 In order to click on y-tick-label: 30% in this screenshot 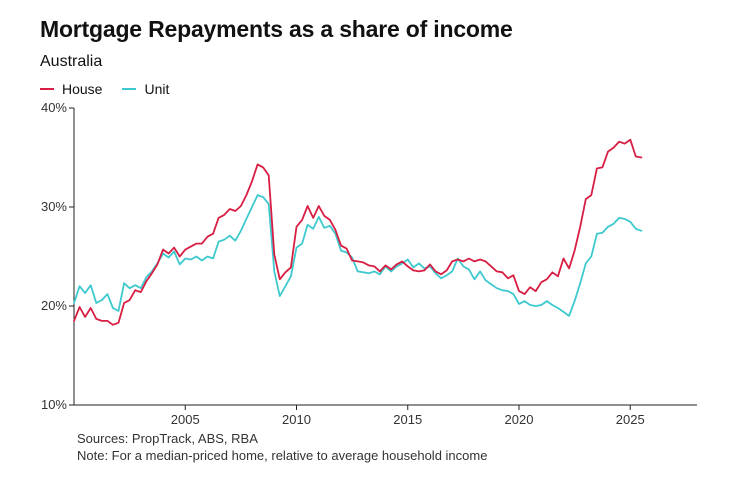, I will do `click(54, 206)`.